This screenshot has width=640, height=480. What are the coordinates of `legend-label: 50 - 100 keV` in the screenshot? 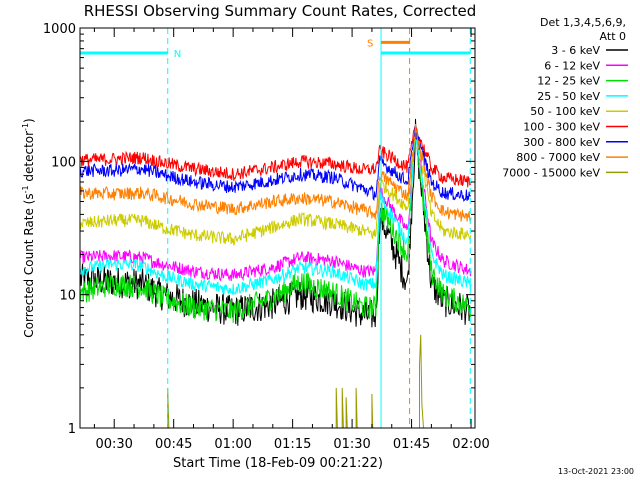 It's located at (565, 111).